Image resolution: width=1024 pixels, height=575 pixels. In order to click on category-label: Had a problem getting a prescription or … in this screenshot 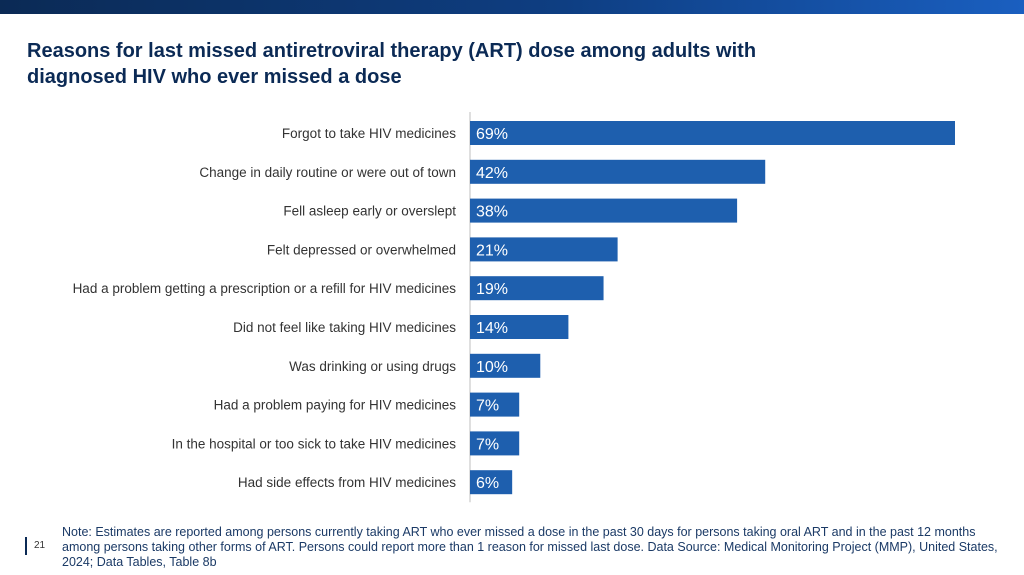, I will do `click(265, 288)`.